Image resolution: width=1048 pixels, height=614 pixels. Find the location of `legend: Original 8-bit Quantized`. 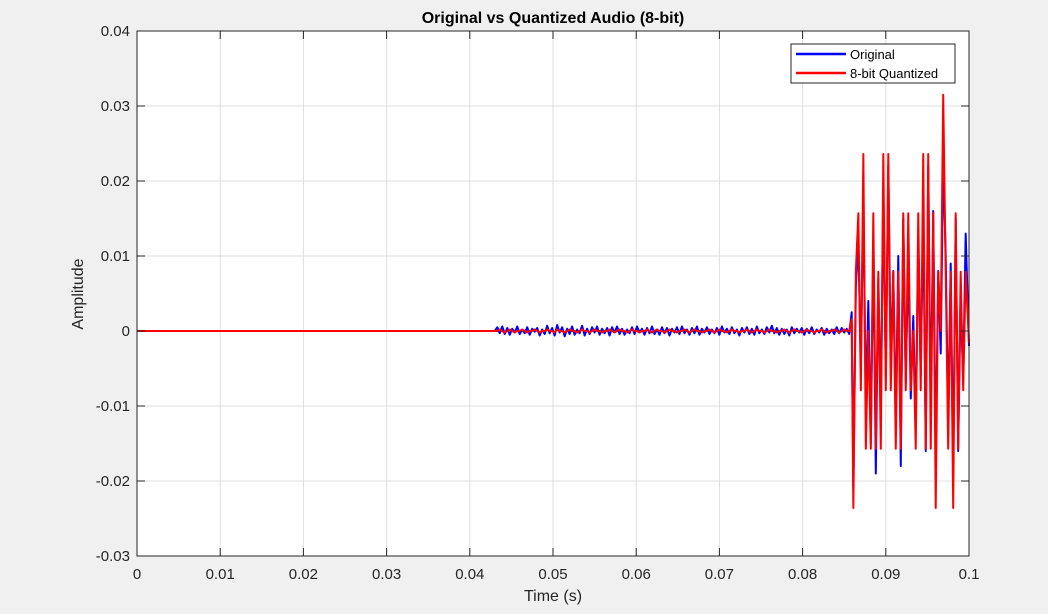

legend: Original 8-bit Quantized is located at coordinates (873, 63).